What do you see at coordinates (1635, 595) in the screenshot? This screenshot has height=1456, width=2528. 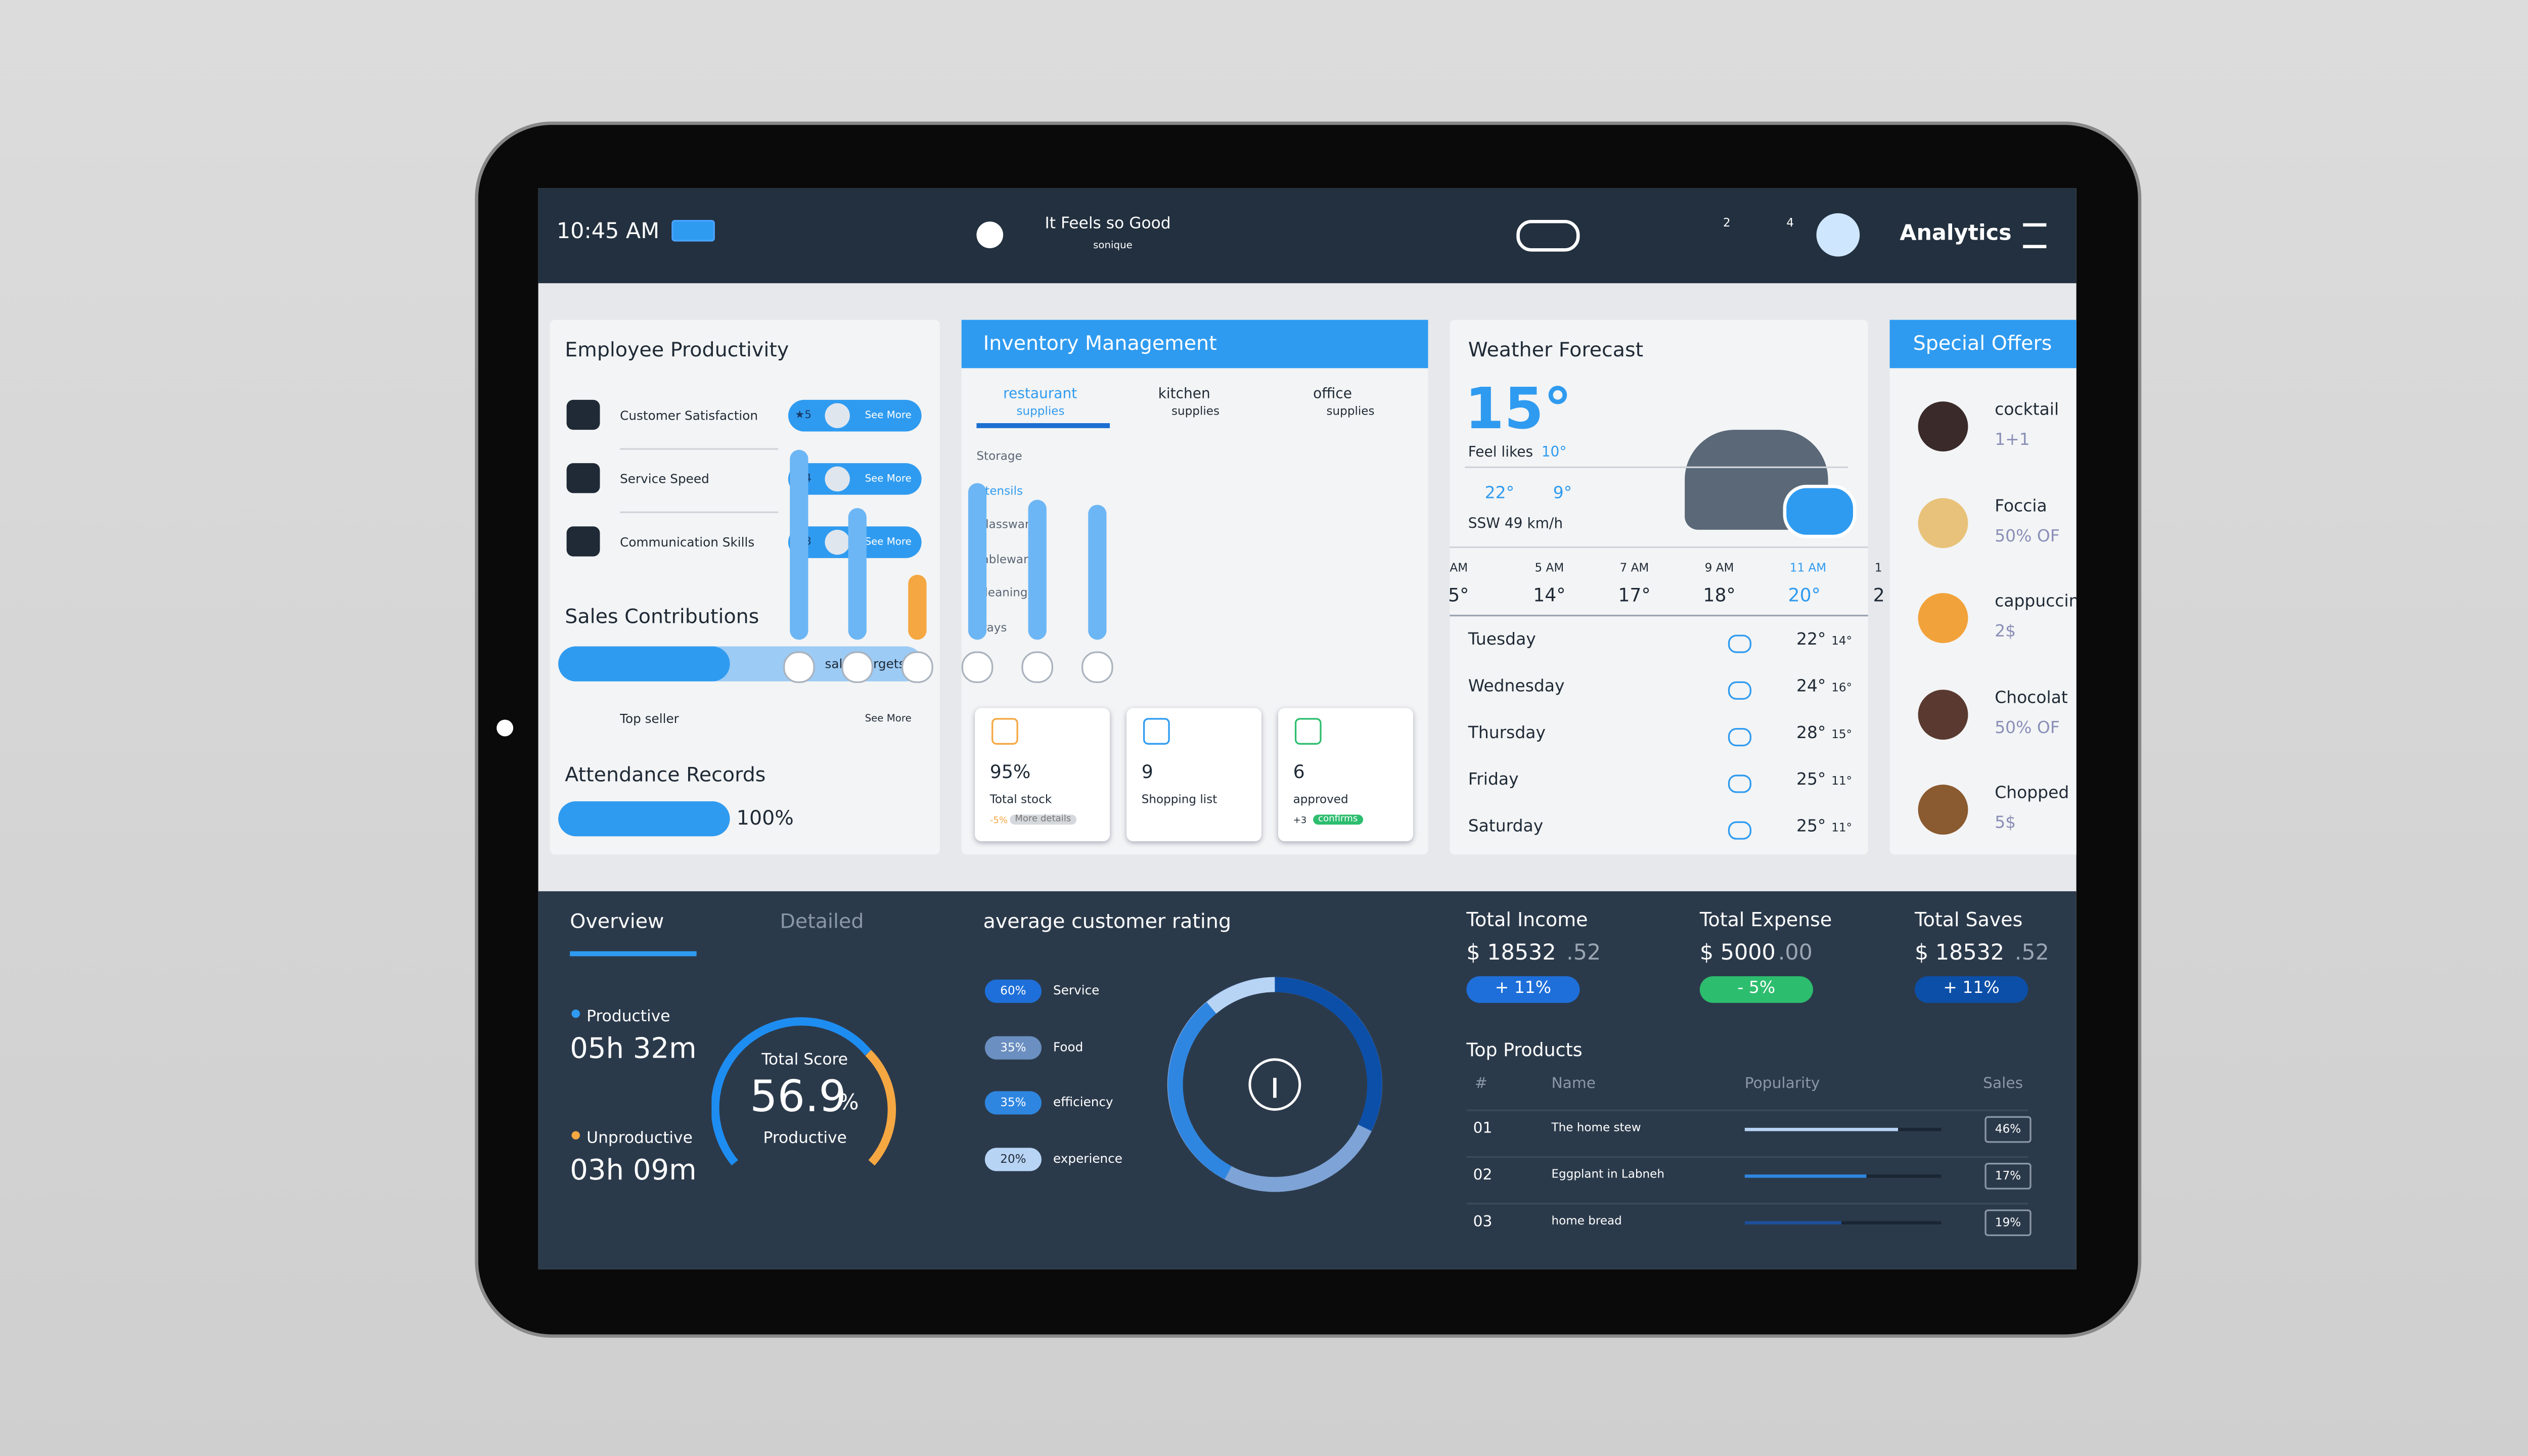 I see `hour-temp: 17°` at bounding box center [1635, 595].